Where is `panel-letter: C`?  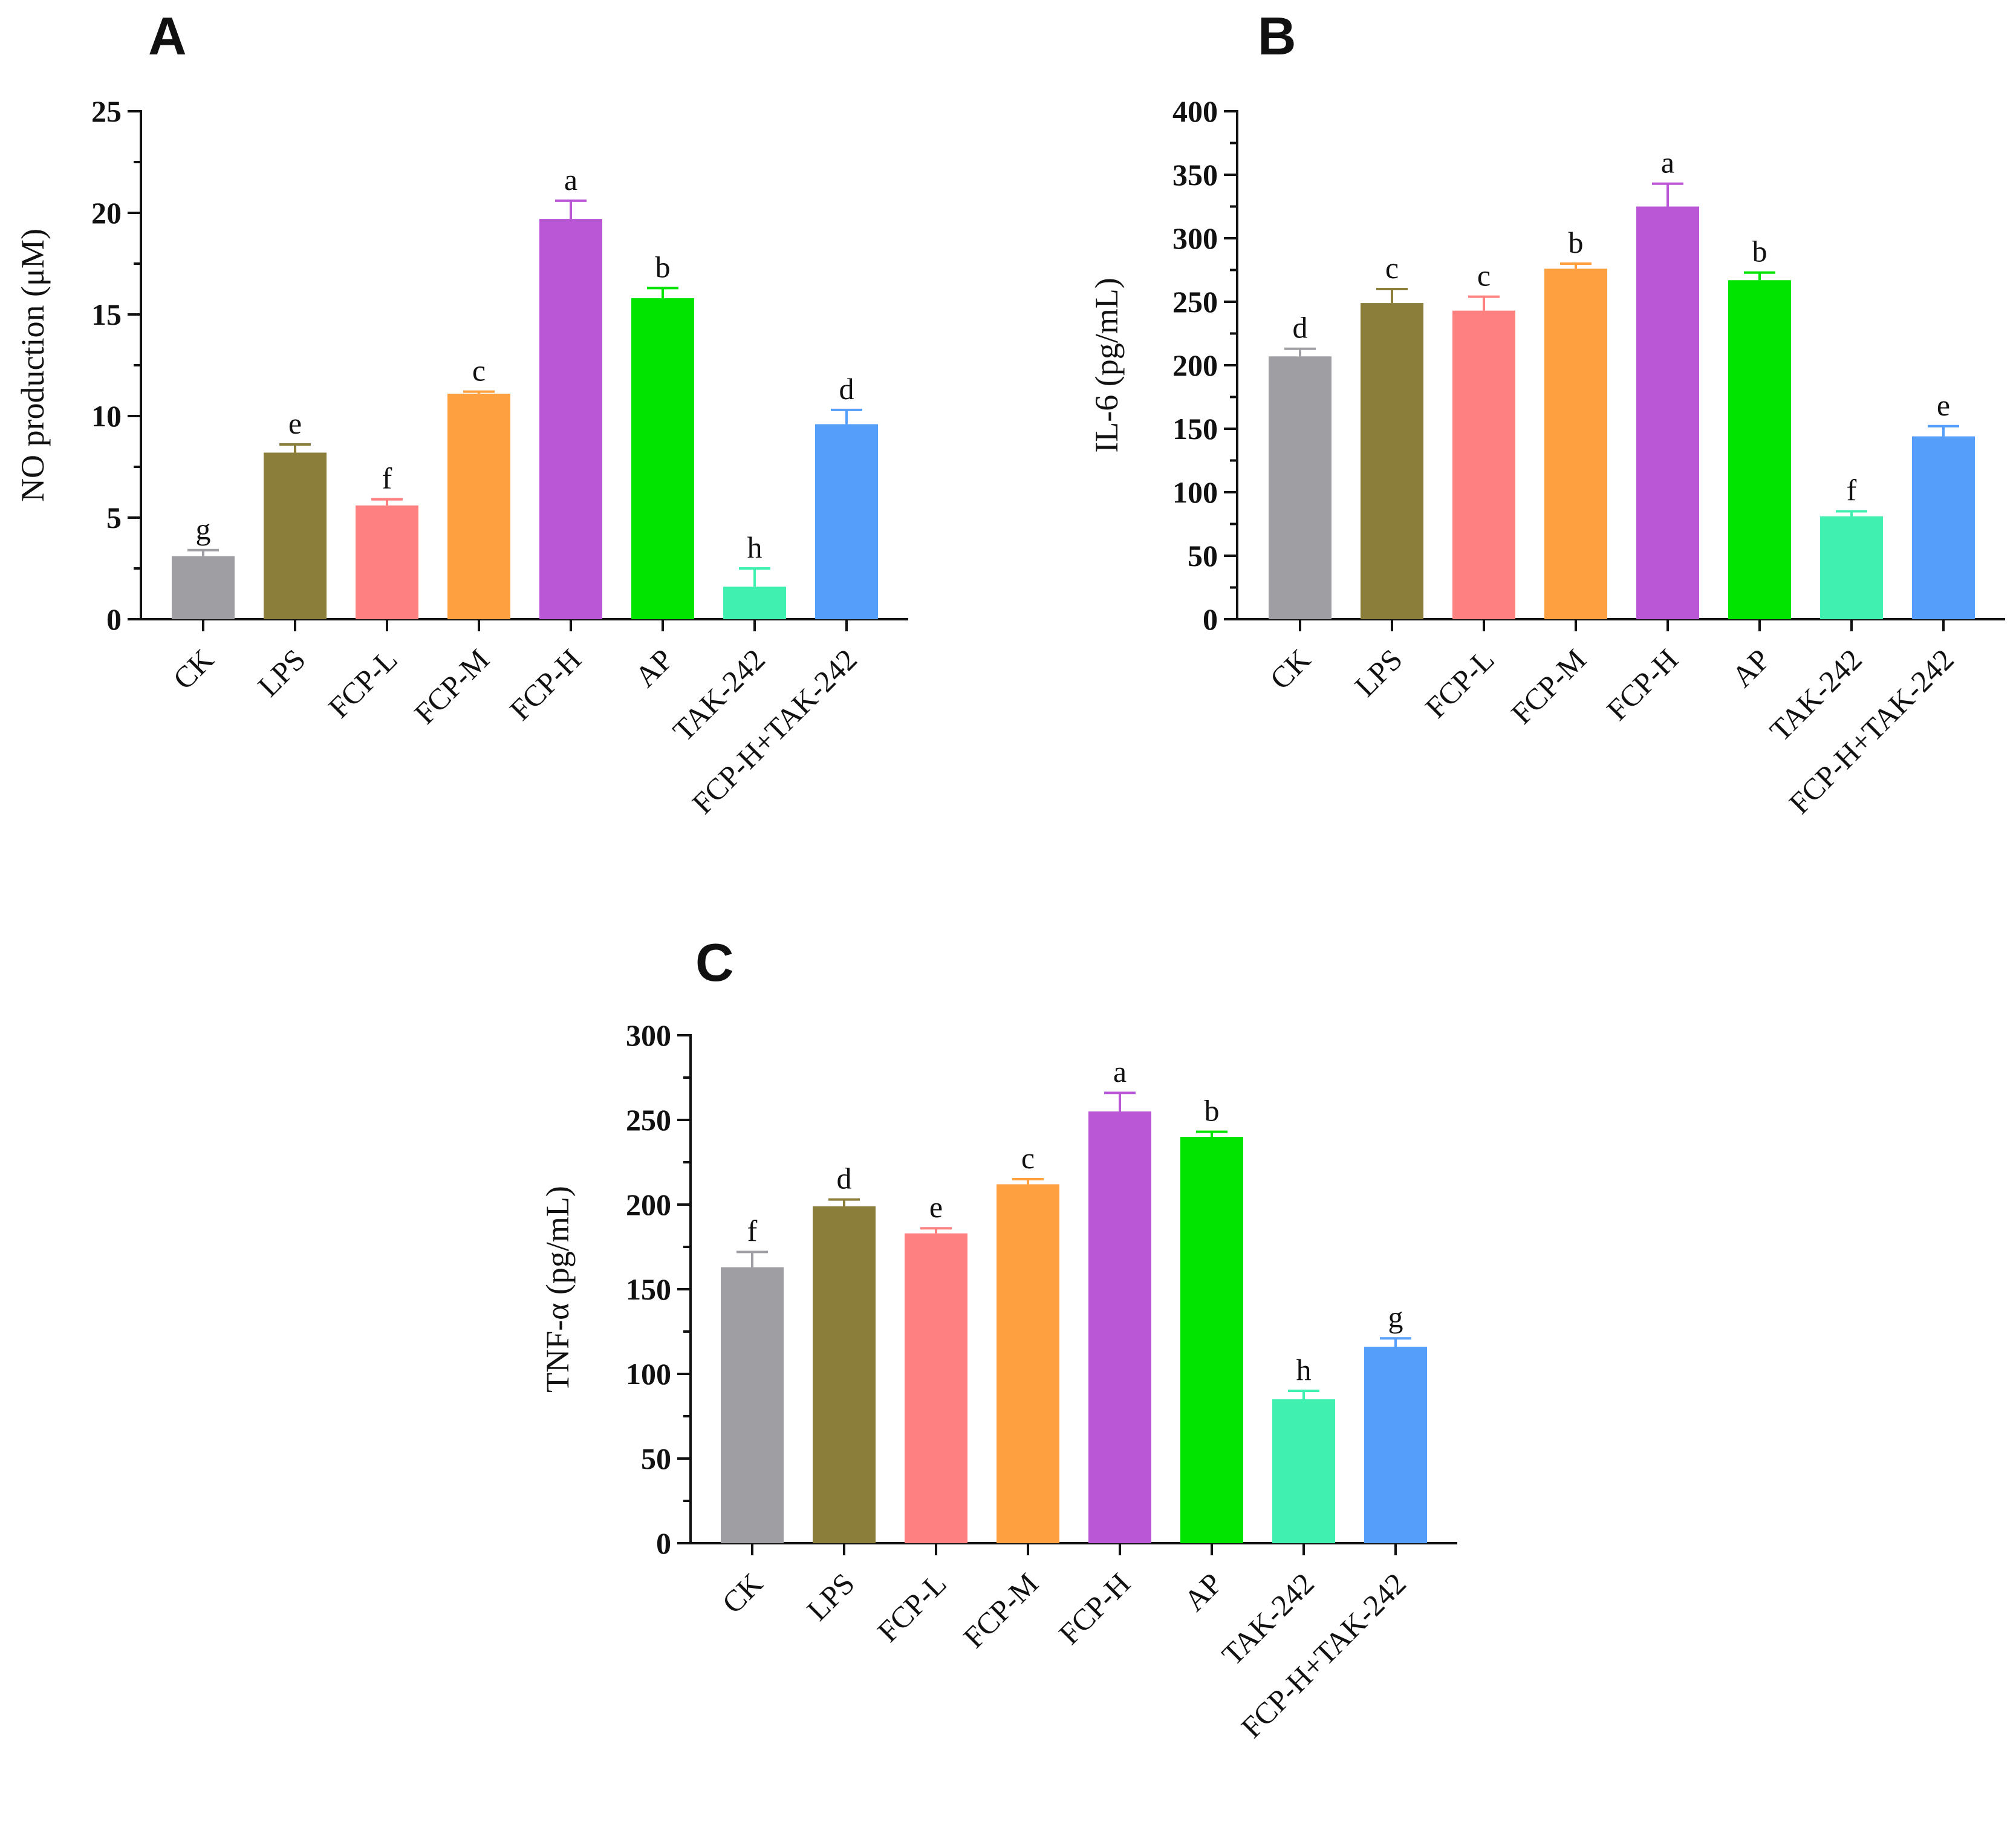 panel-letter: C is located at coordinates (714, 962).